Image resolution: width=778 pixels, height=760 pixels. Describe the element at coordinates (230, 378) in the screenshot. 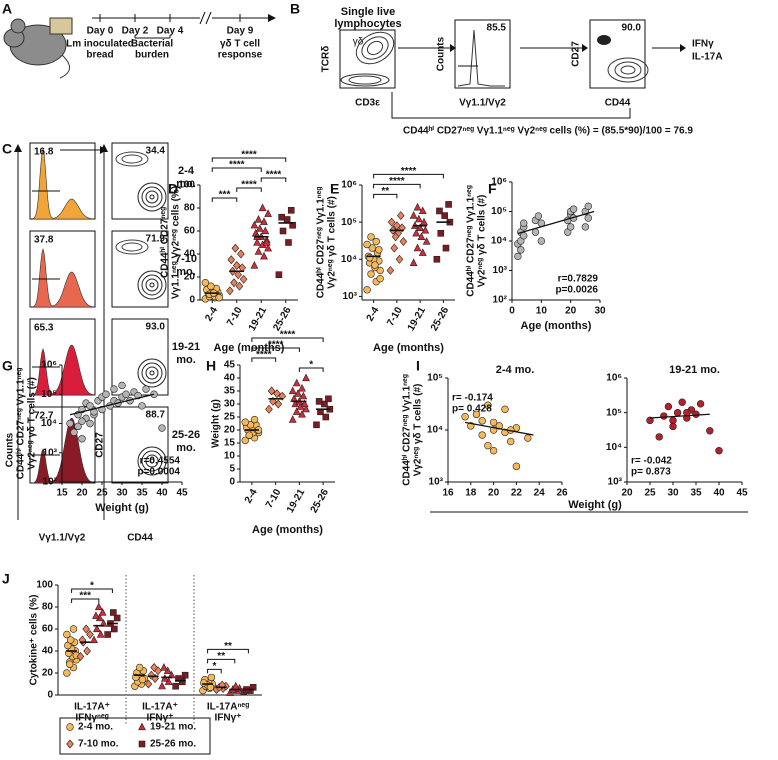

I see `y-tick-label: 40` at that location.